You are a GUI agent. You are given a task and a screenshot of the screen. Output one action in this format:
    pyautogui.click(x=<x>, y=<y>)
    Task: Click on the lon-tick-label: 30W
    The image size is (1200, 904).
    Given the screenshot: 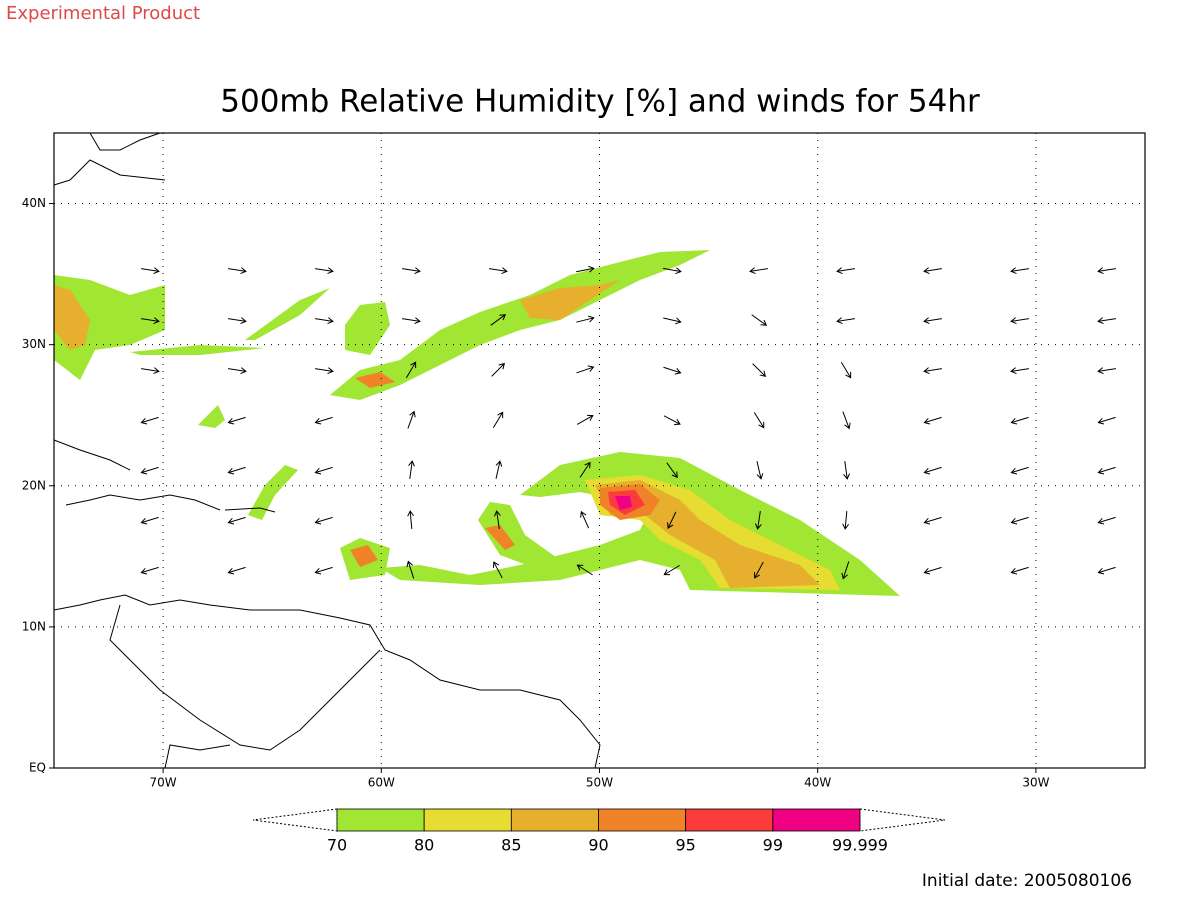 What is the action you would take?
    pyautogui.click(x=1035, y=783)
    